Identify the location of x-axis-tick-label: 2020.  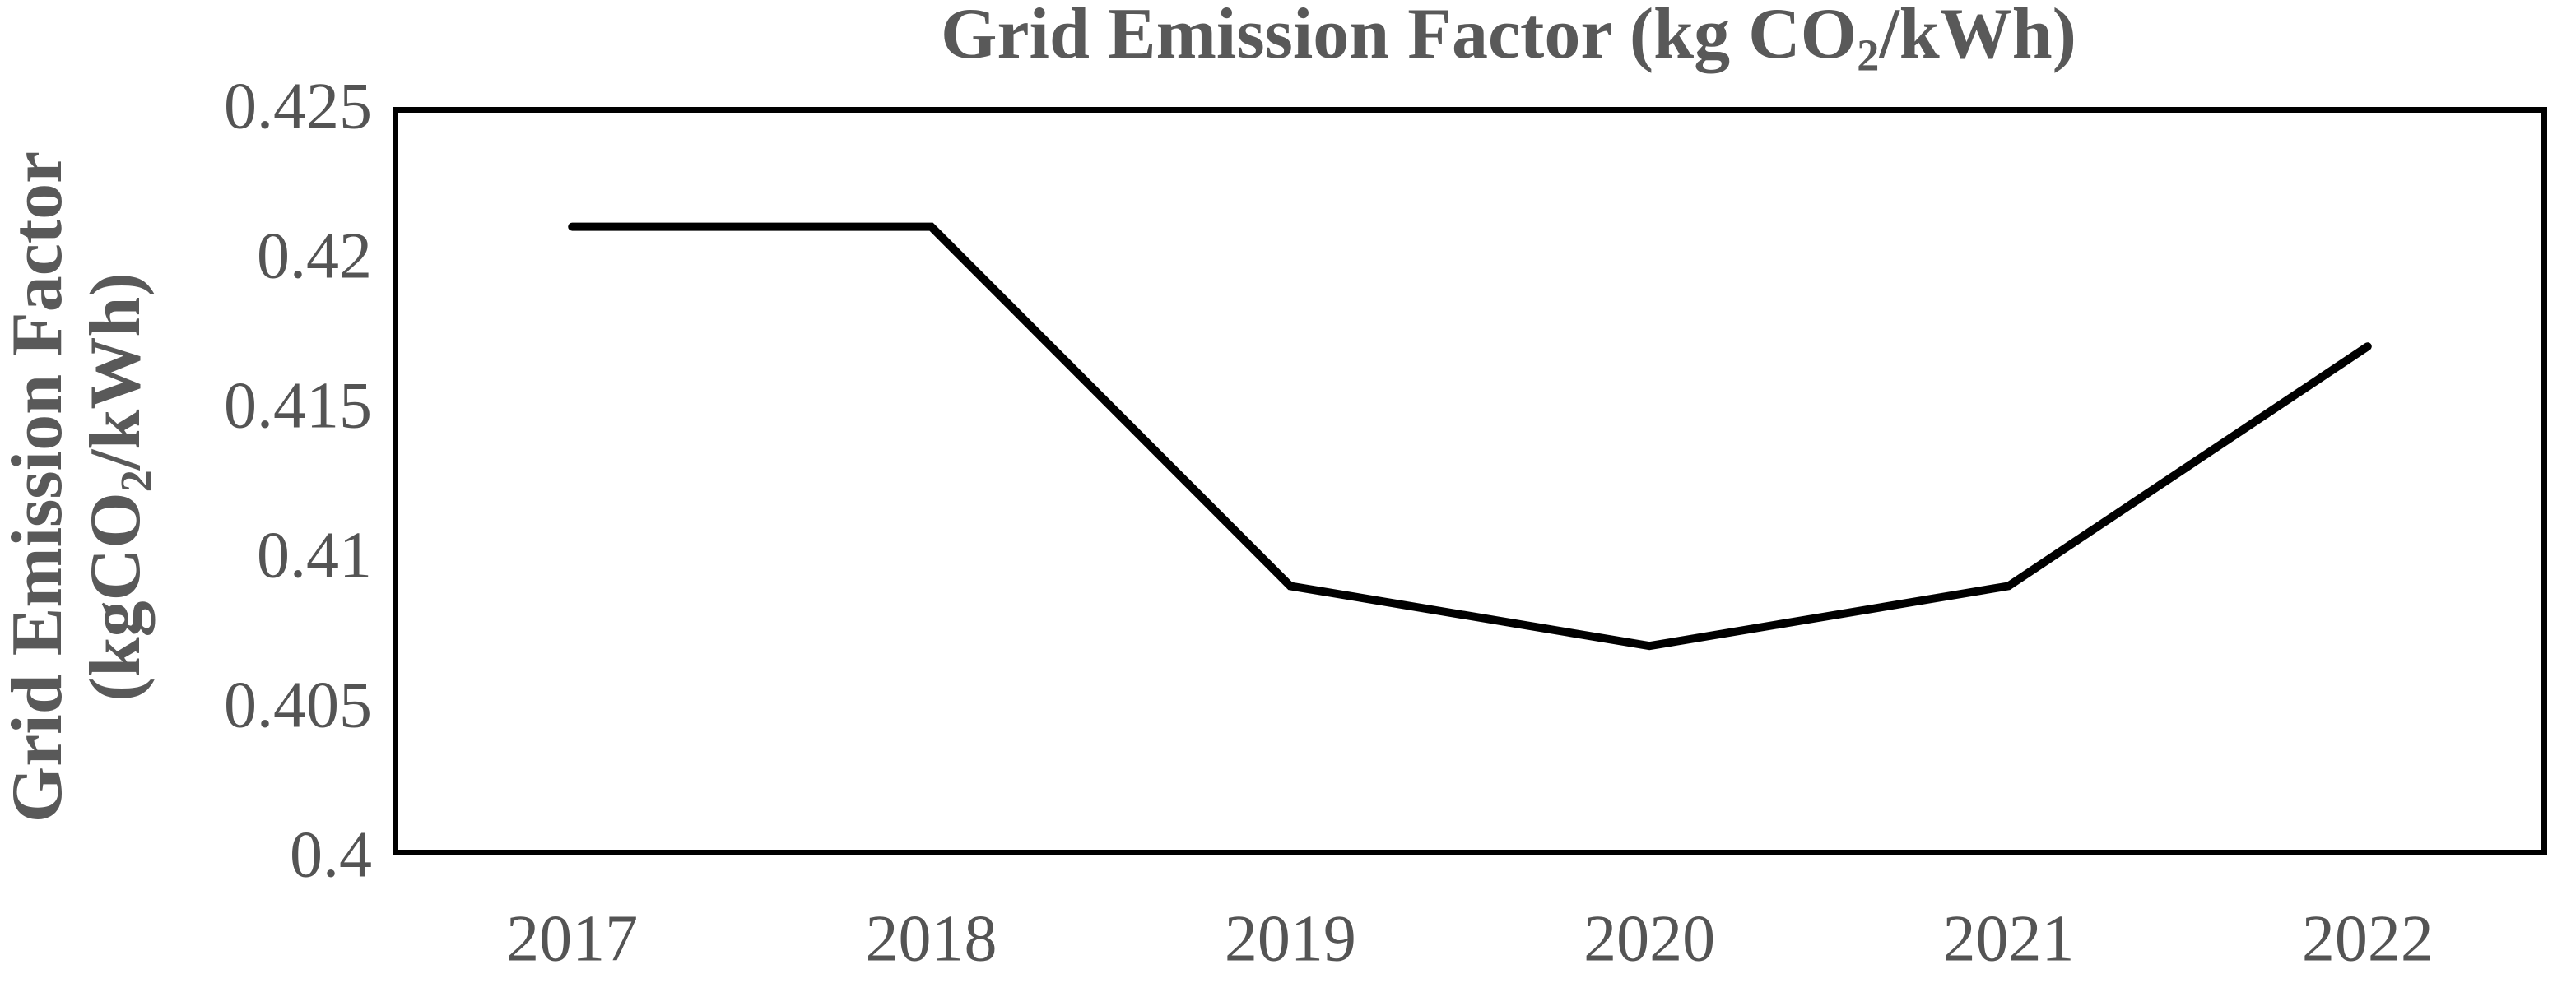
(1649, 939).